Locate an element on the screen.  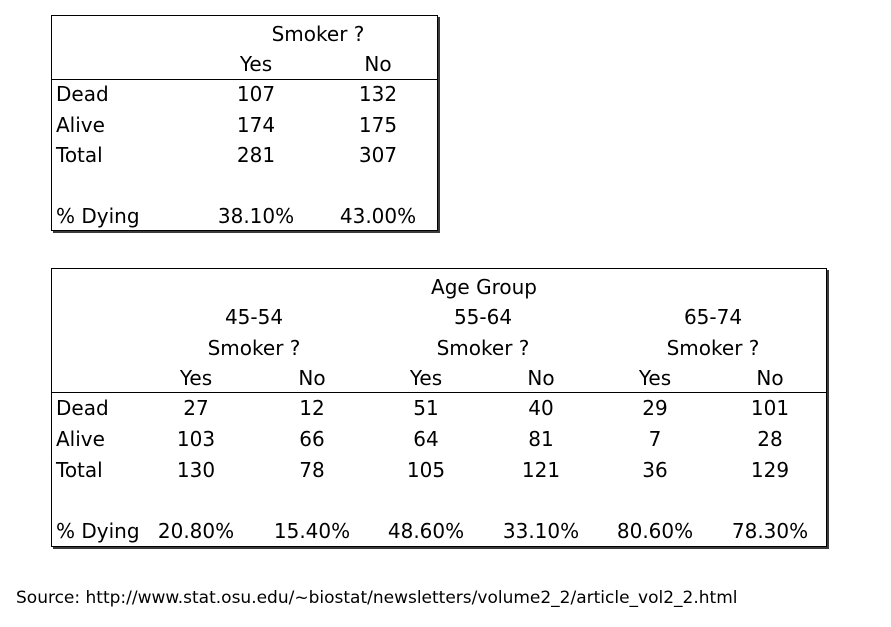
table2-alive-65-74-yes: 7 is located at coordinates (655, 439).